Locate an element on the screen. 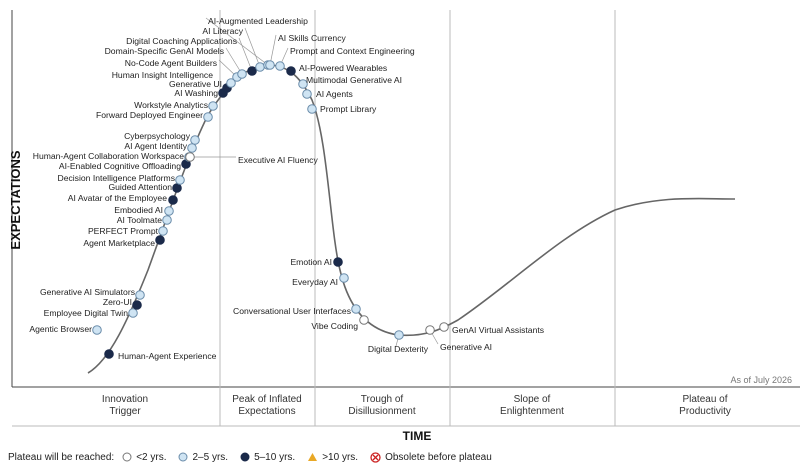  phase-label-2: Trough of Disillusionment is located at coordinates (381, 405).